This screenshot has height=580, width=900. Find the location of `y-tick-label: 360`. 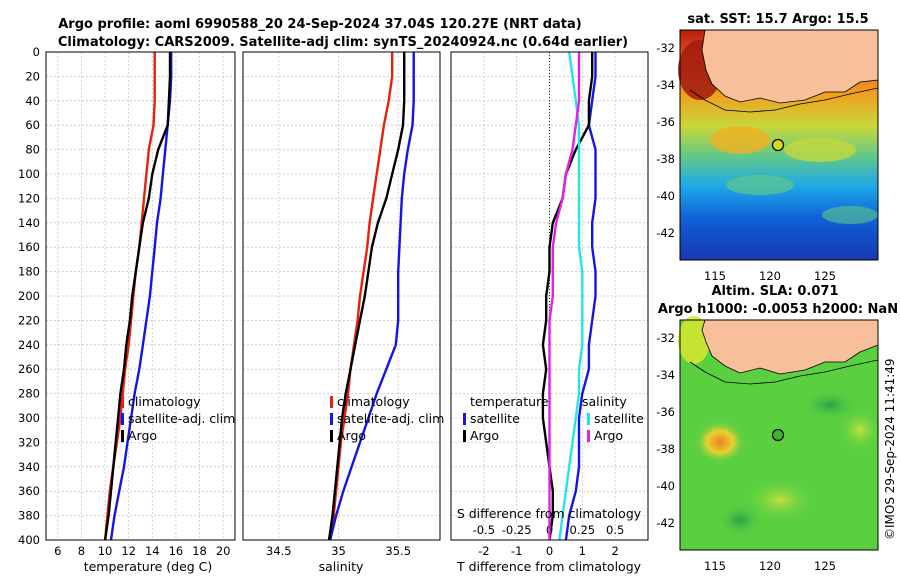

y-tick-label: 360 is located at coordinates (29, 491).